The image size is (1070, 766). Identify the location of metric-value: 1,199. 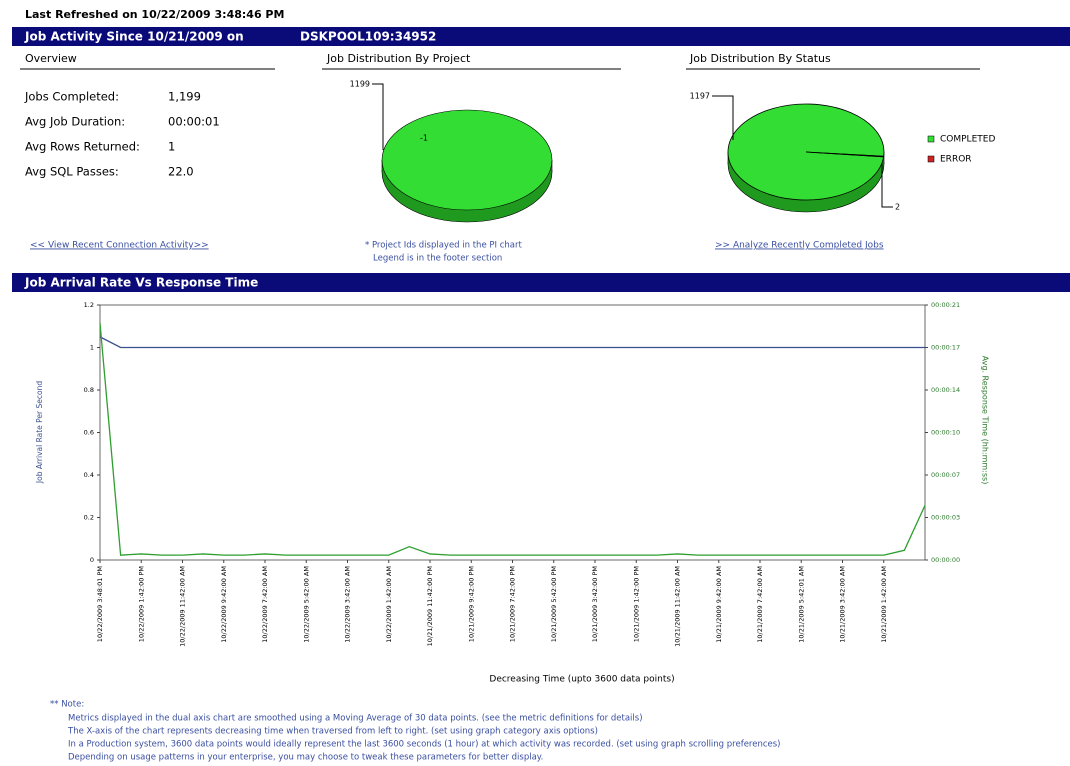
(184, 97).